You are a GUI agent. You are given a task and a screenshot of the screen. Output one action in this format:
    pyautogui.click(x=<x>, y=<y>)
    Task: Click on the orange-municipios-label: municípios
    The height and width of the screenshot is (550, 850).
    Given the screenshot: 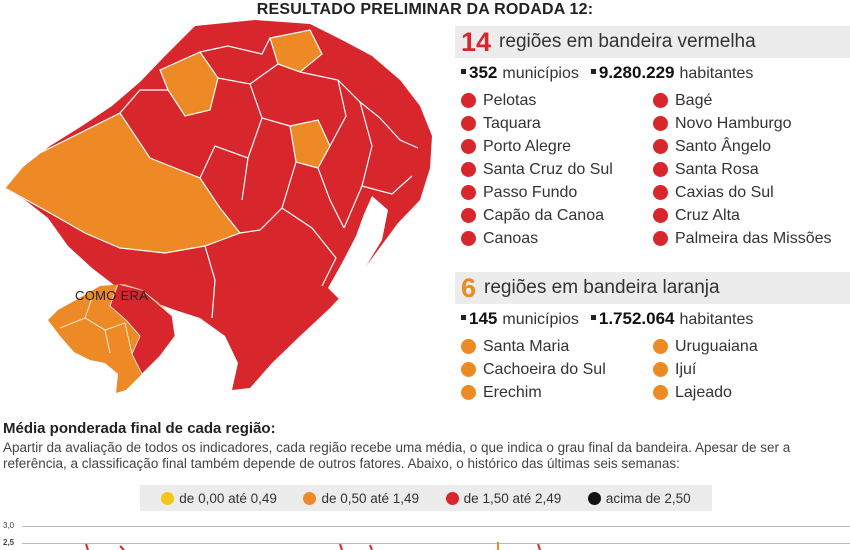 What is the action you would take?
    pyautogui.click(x=540, y=319)
    